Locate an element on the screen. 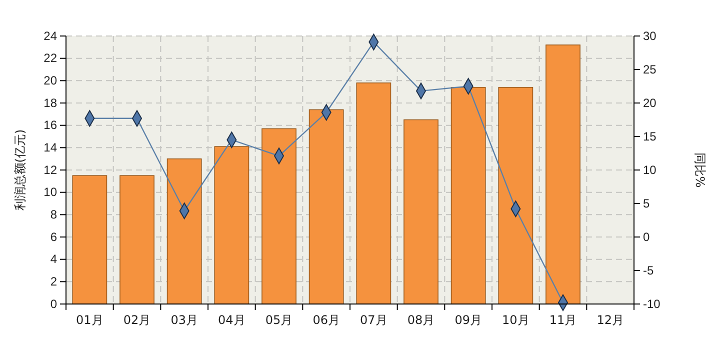 The width and height of the screenshot is (720, 340). x-tick-label: 08月 is located at coordinates (421, 320).